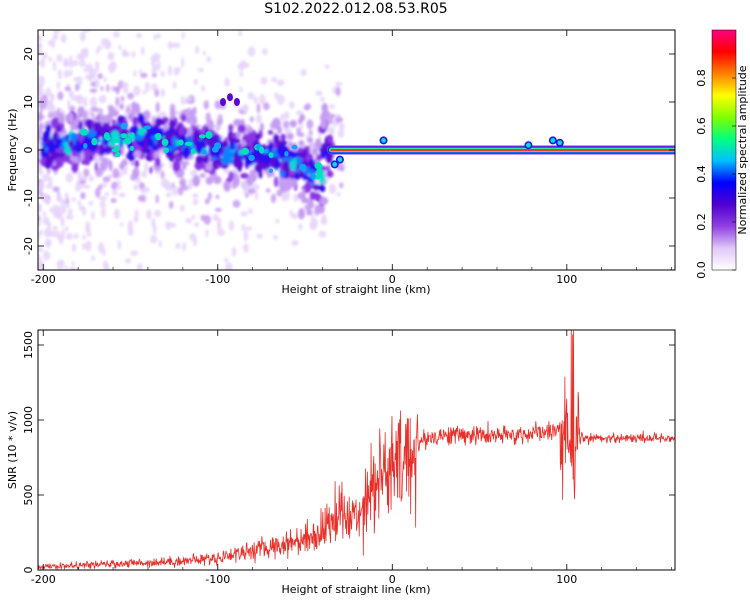 This screenshot has width=750, height=600. Describe the element at coordinates (217, 279) in the screenshot. I see `x-tick-label: -100` at that location.